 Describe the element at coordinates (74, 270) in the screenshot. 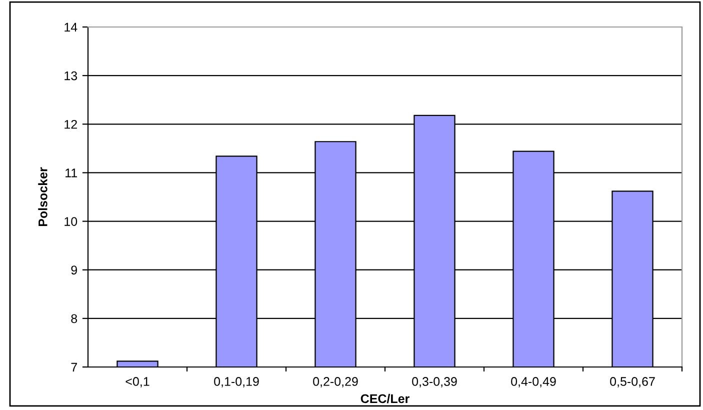

I see `y-tick-label: 9` at that location.